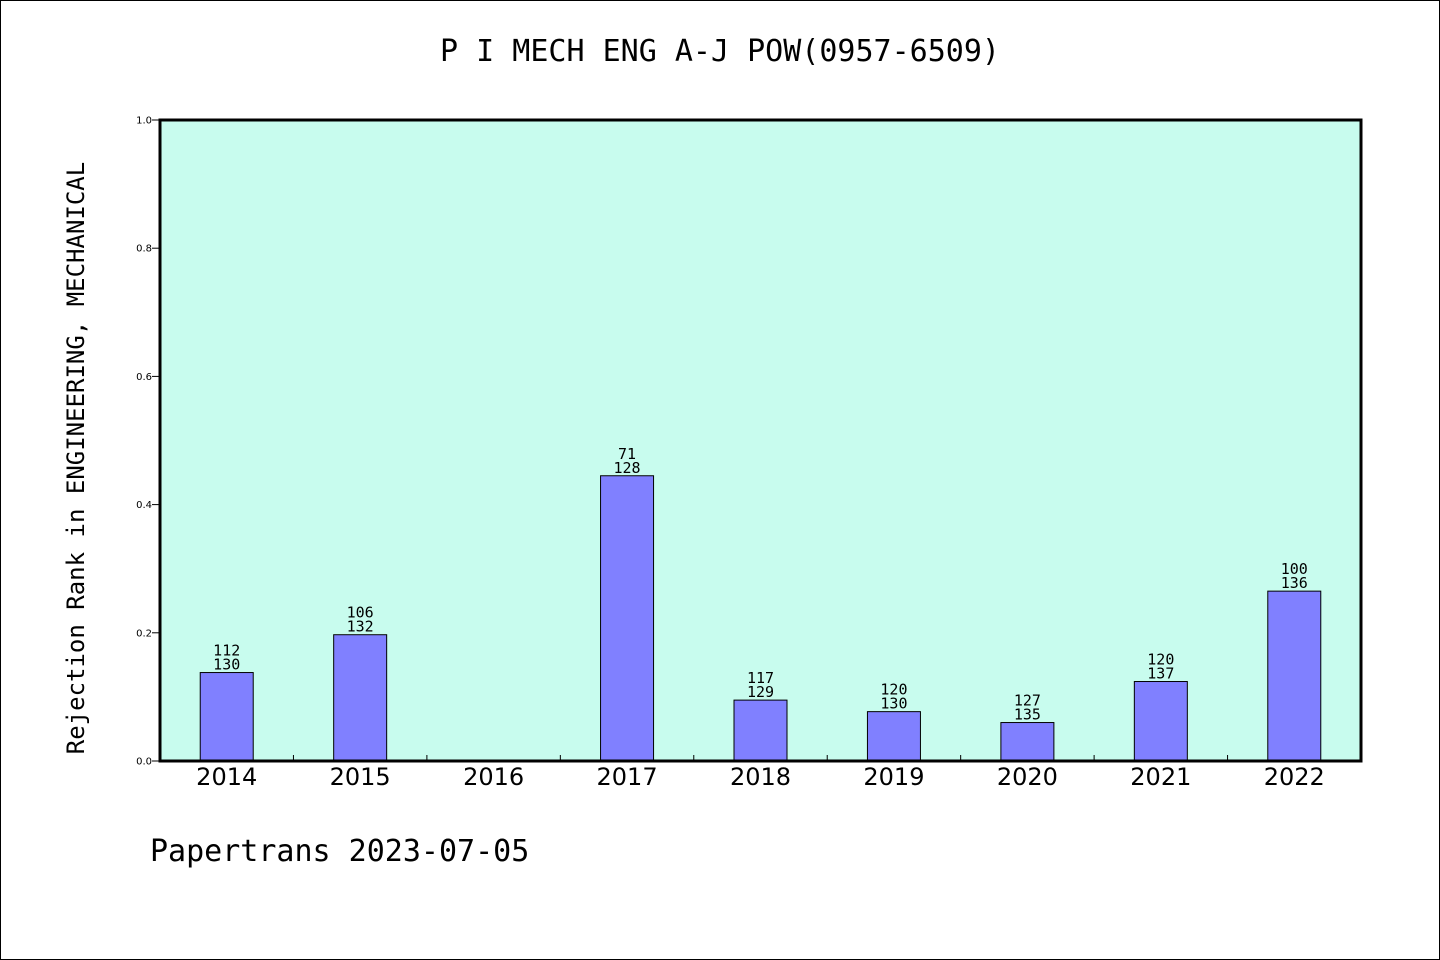 The height and width of the screenshot is (960, 1440). What do you see at coordinates (1294, 583) in the screenshot?
I see `bar-label-bottom: 136` at bounding box center [1294, 583].